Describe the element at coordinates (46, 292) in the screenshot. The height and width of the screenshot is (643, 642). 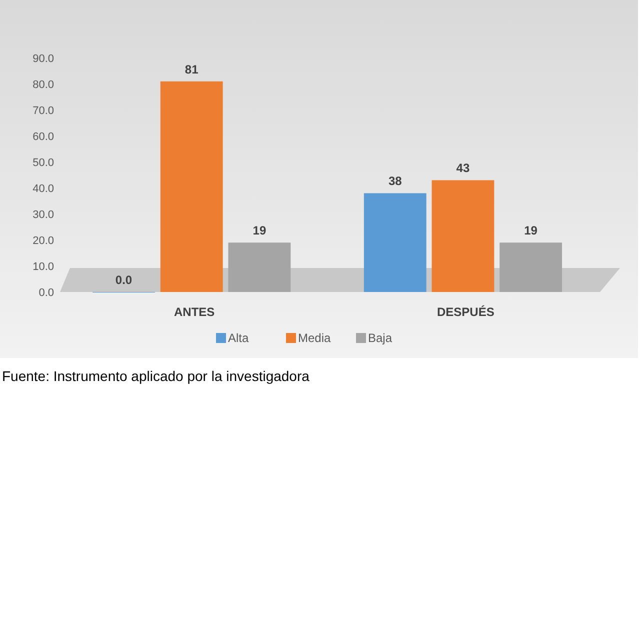
I see `y-tick-label: 0.0` at that location.